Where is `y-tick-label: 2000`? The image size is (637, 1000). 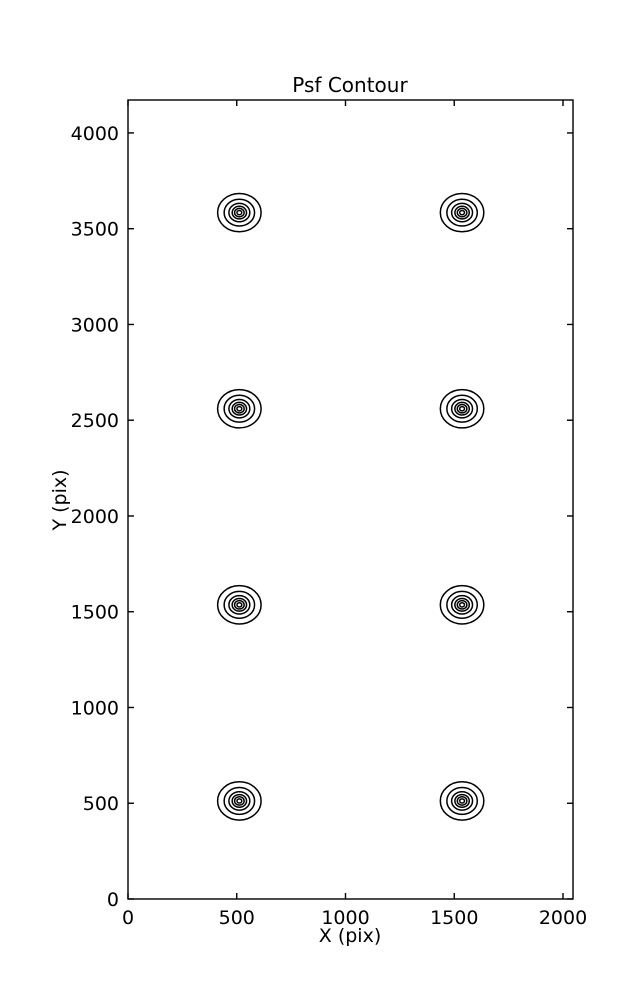
y-tick-label: 2000 is located at coordinates (95, 517).